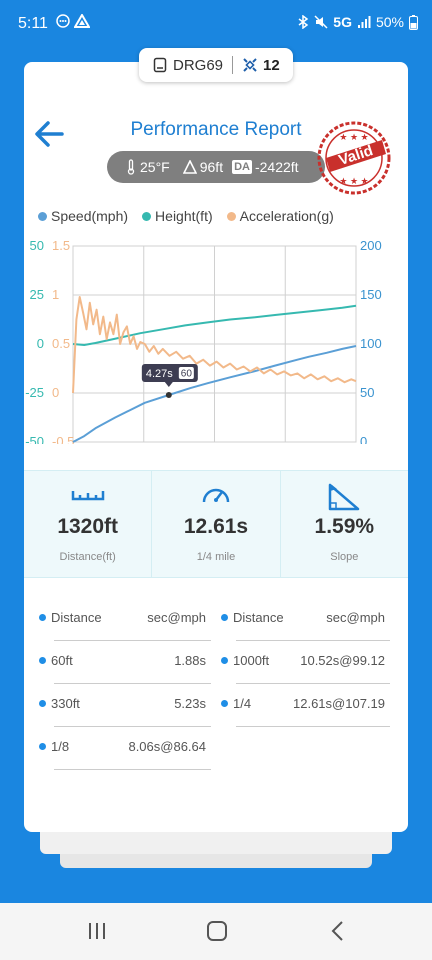  I want to click on satellite-count: 12, so click(271, 65).